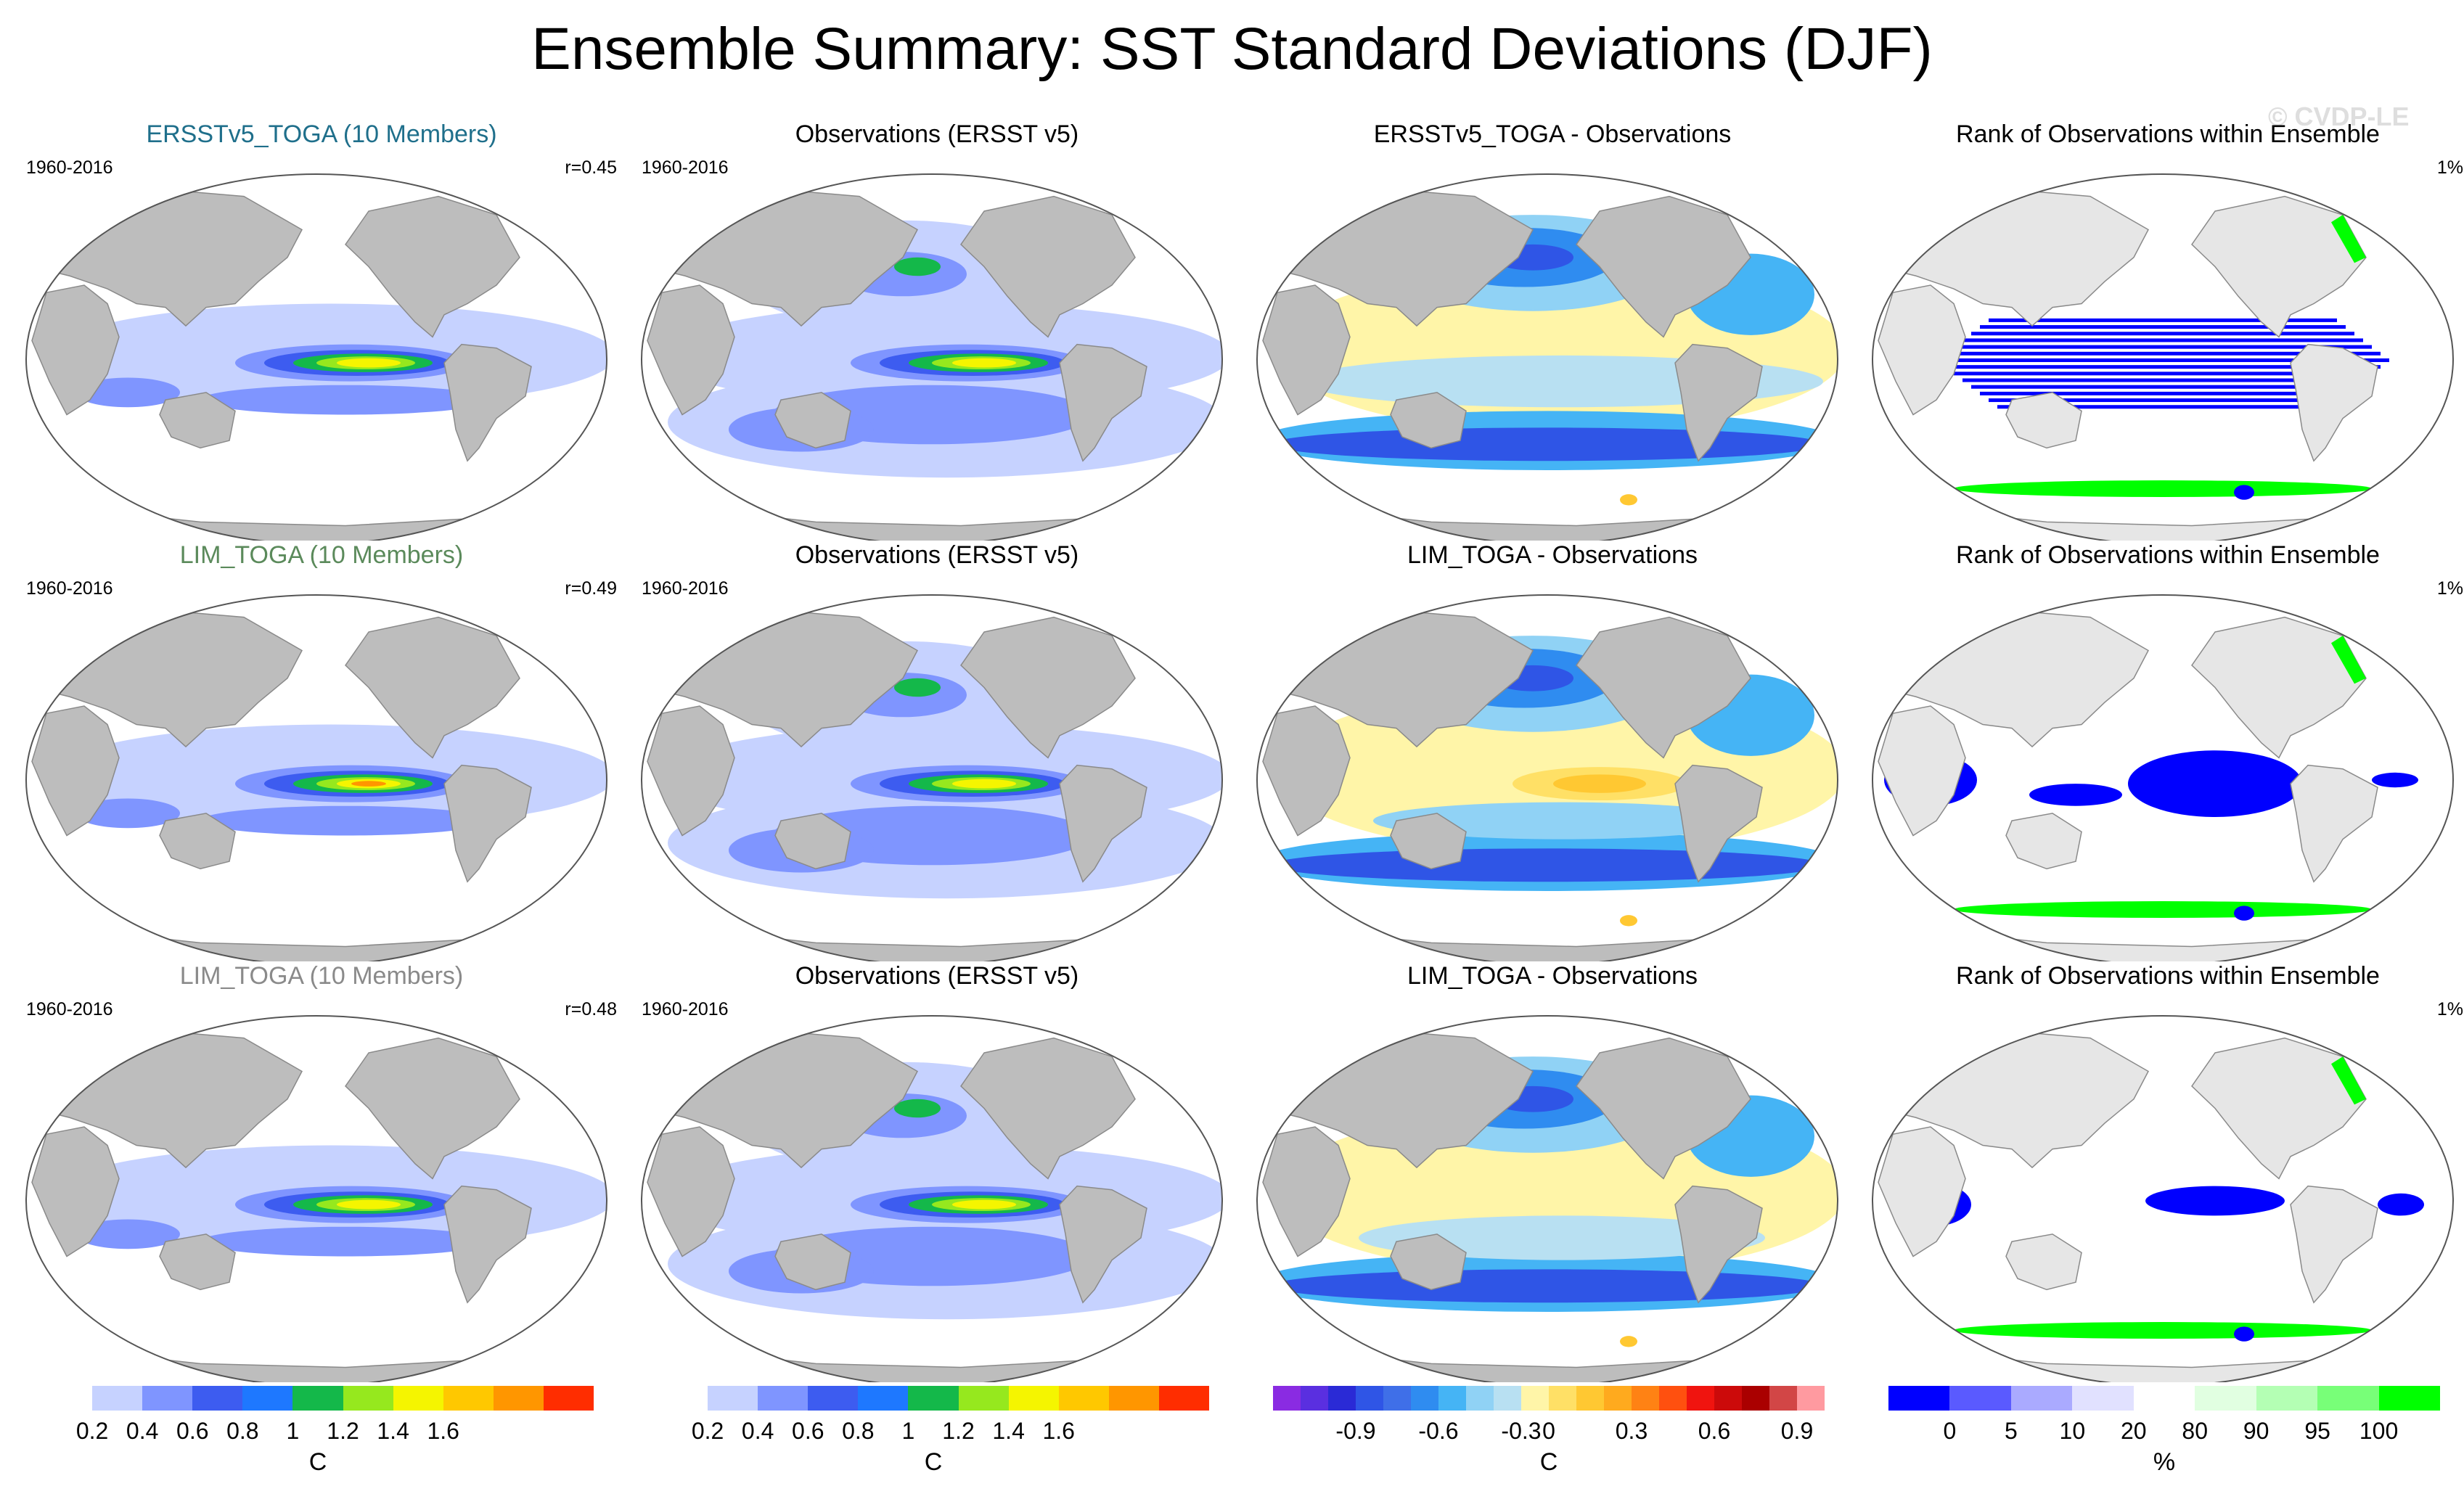 This screenshot has width=2464, height=1486. I want to click on colorbar: 0 5 10 20 80 90 95 100%, so click(2164, 1431).